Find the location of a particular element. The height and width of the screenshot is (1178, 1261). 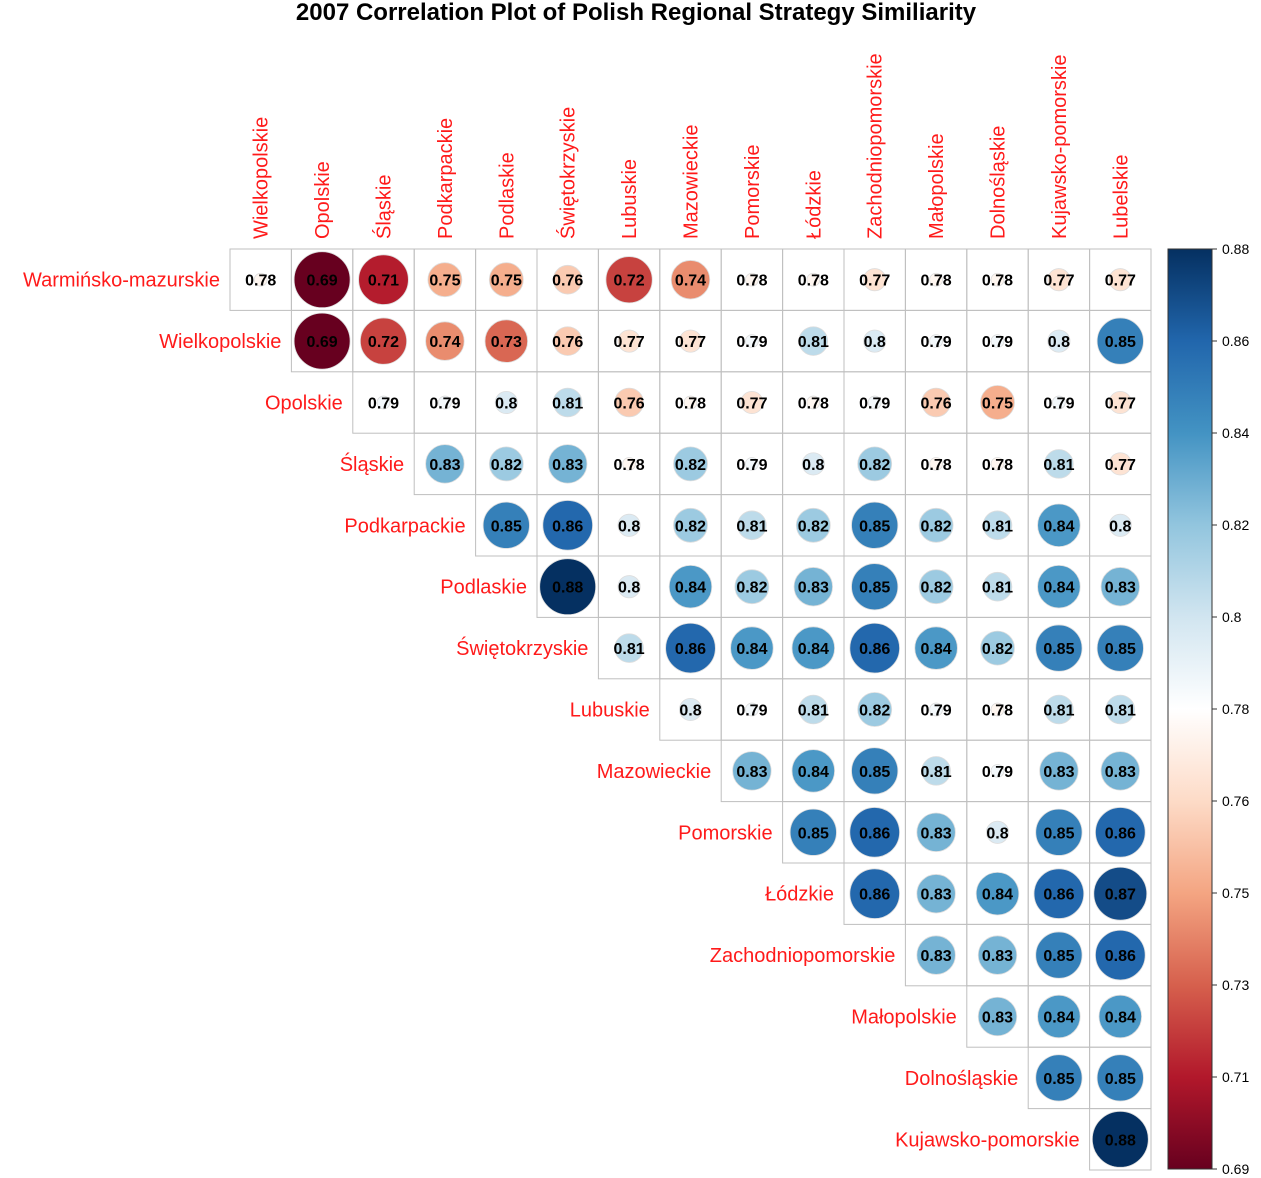

column-label: Łódzkie is located at coordinates (814, 204).